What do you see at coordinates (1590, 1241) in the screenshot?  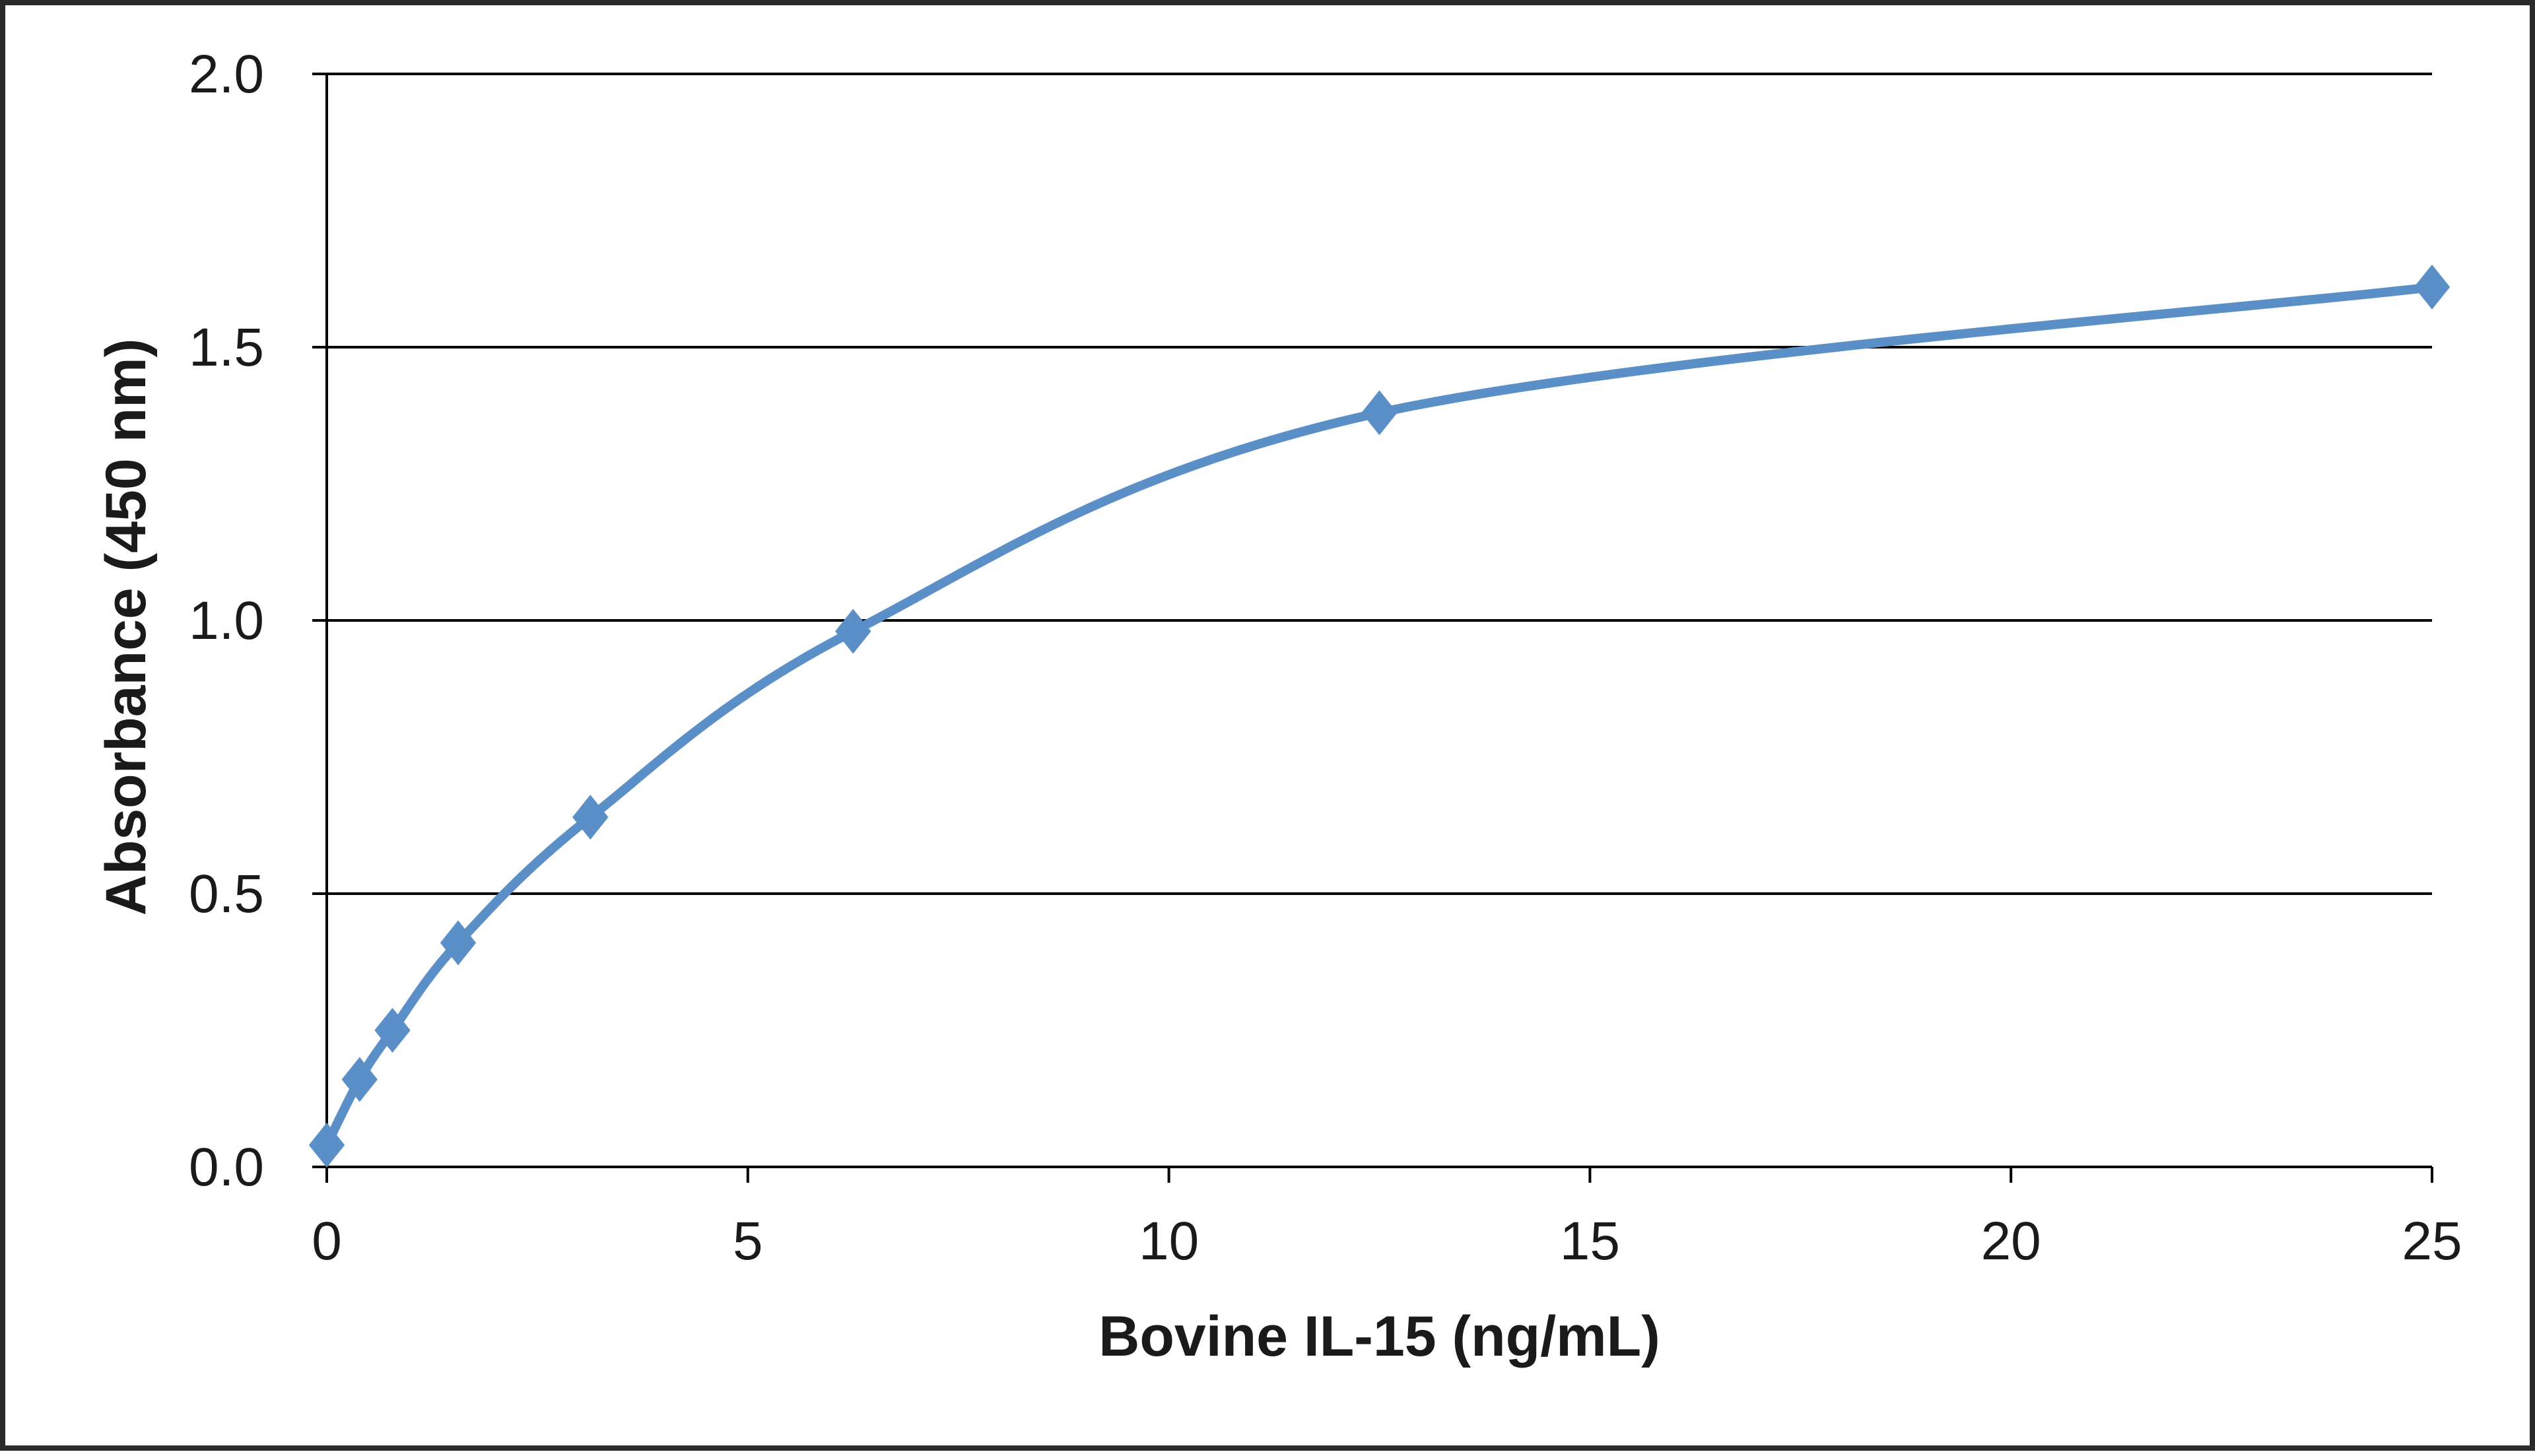 I see `x-tick-label: 15` at bounding box center [1590, 1241].